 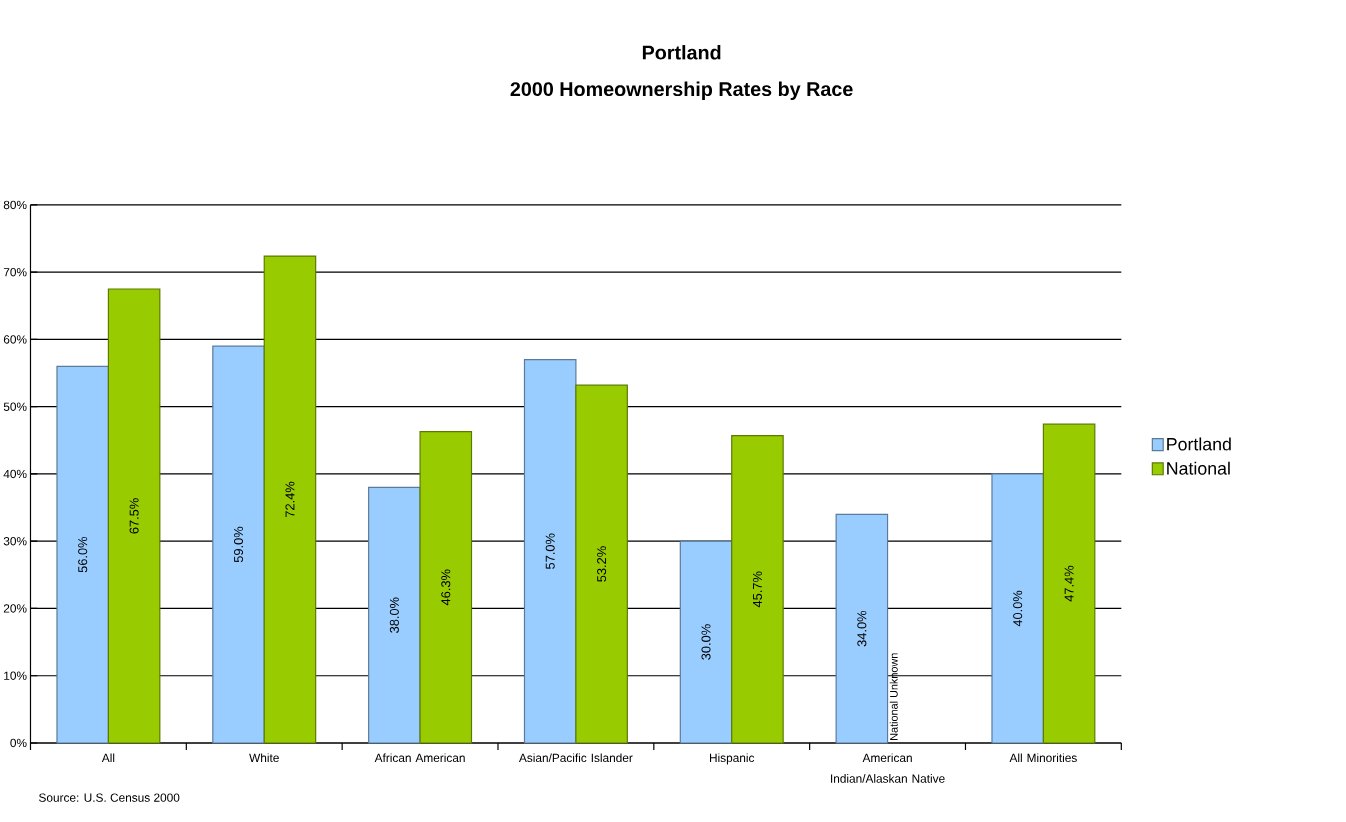 I want to click on x-tick-label: African American, so click(x=419, y=757).